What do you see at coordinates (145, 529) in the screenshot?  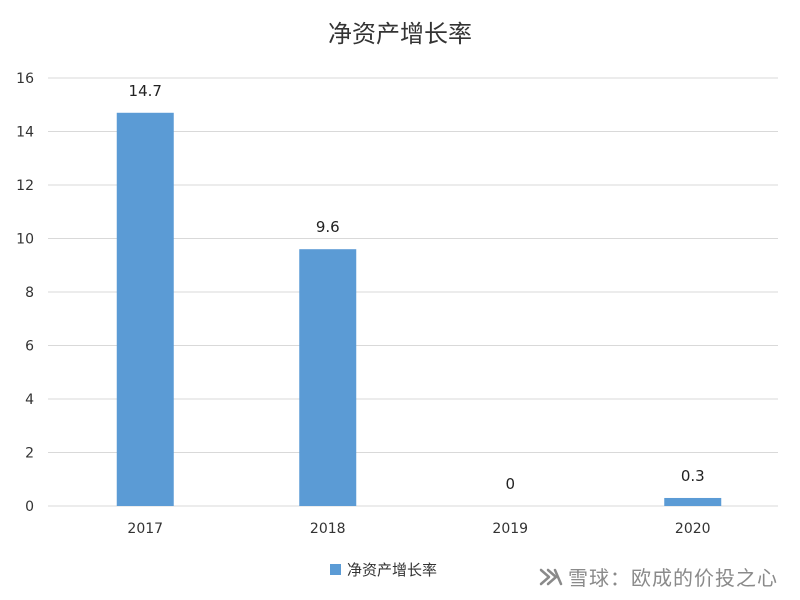 I see `x-tick-label-2017: 2017` at bounding box center [145, 529].